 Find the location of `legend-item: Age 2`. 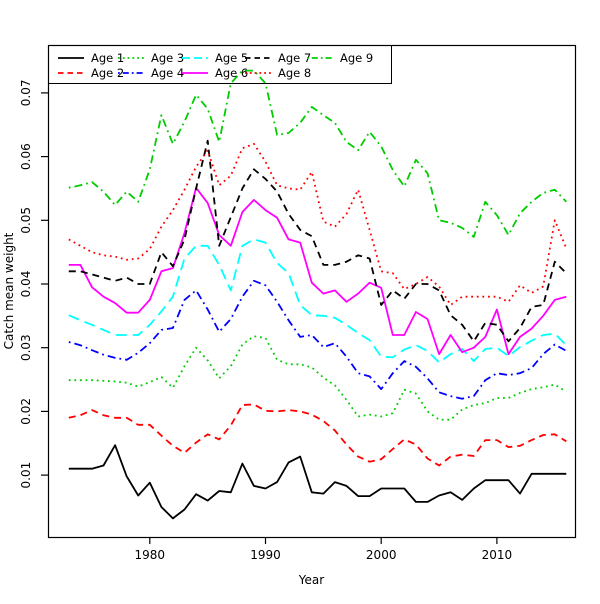

legend-item: Age 2 is located at coordinates (91, 73).